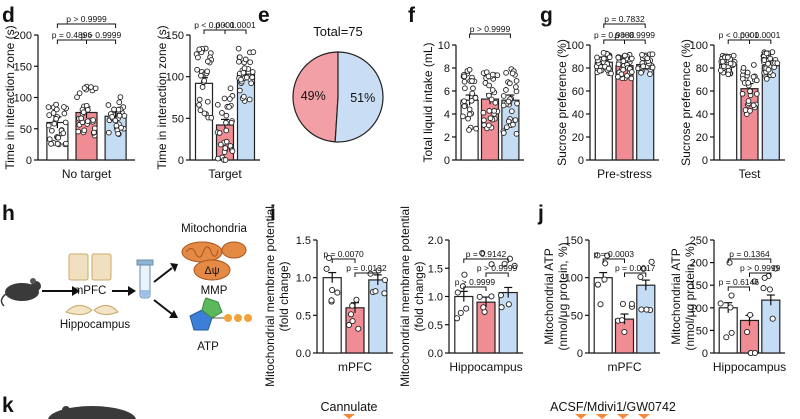  I want to click on pie-title: Total=75, so click(338, 31).